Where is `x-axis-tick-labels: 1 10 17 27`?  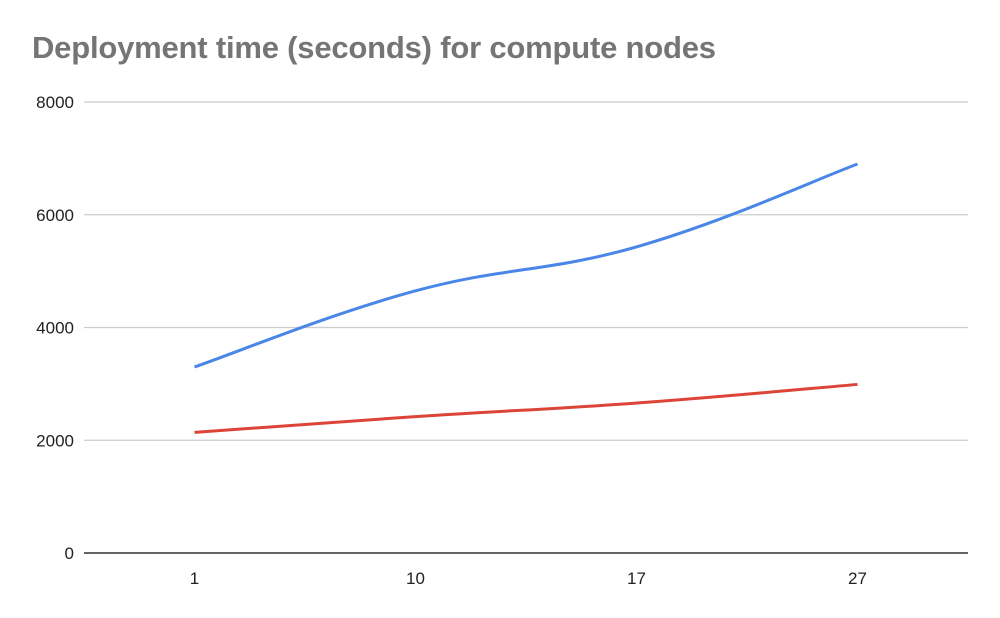
x-axis-tick-labels: 1 10 17 27 is located at coordinates (528, 578).